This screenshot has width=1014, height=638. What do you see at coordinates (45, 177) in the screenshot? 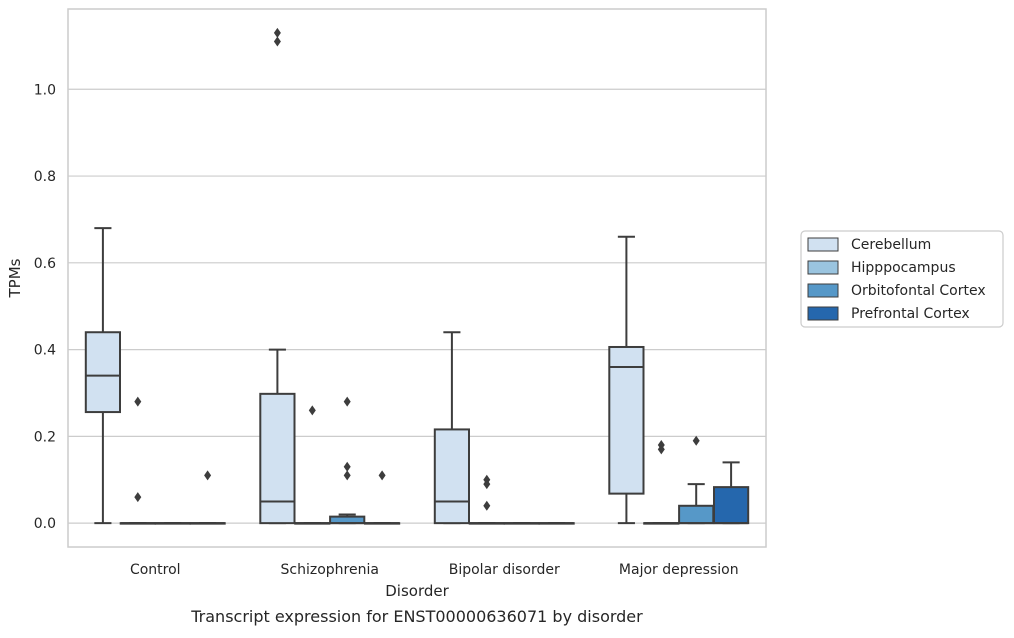
I see `y-tick-label: 0.8` at bounding box center [45, 177].